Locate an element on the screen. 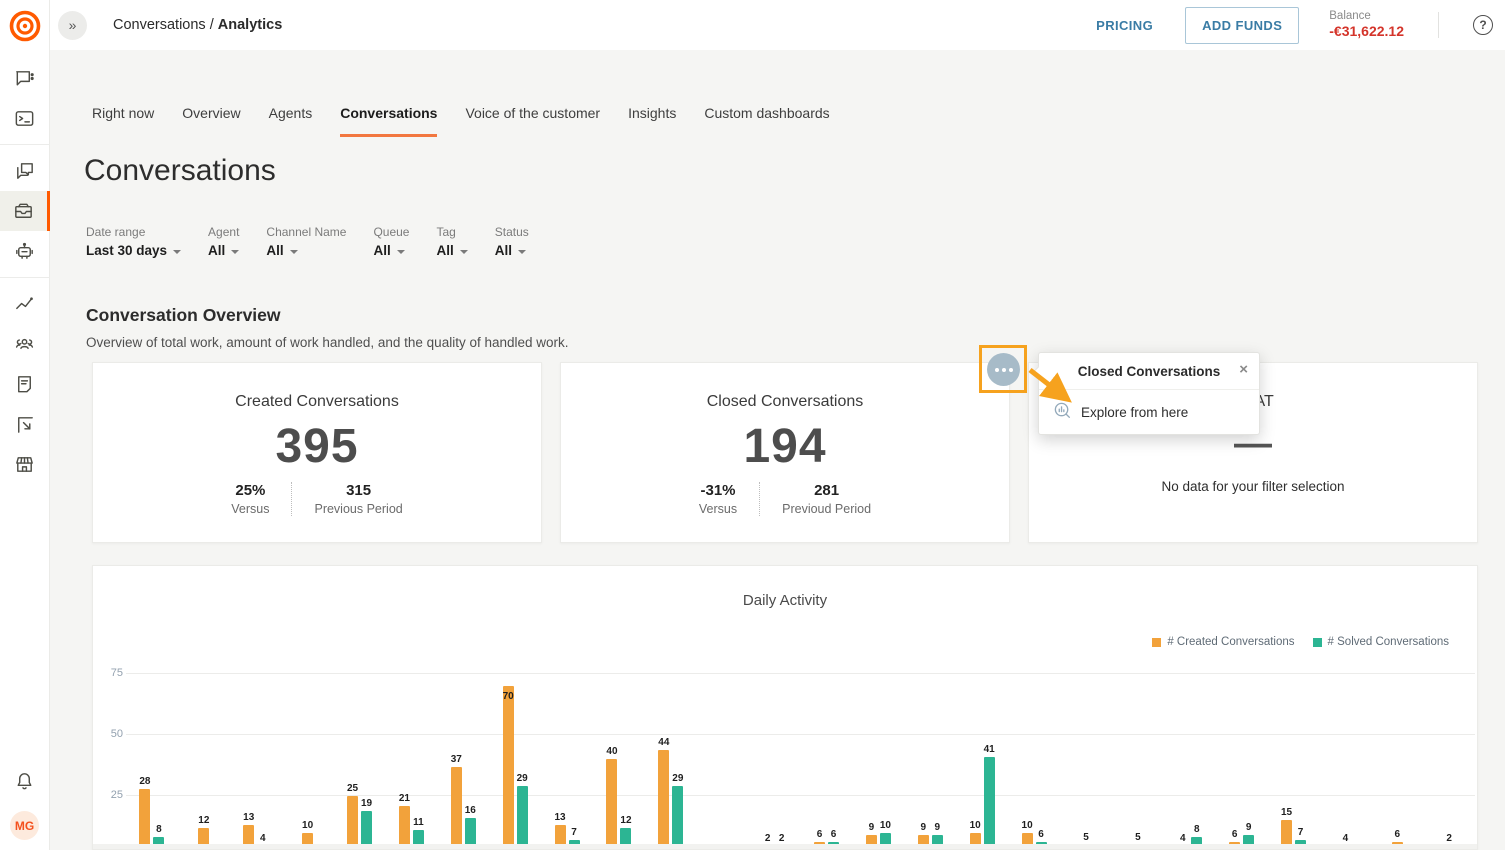 This screenshot has width=1505, height=850. explore-item-label: Explore from here is located at coordinates (1135, 412).